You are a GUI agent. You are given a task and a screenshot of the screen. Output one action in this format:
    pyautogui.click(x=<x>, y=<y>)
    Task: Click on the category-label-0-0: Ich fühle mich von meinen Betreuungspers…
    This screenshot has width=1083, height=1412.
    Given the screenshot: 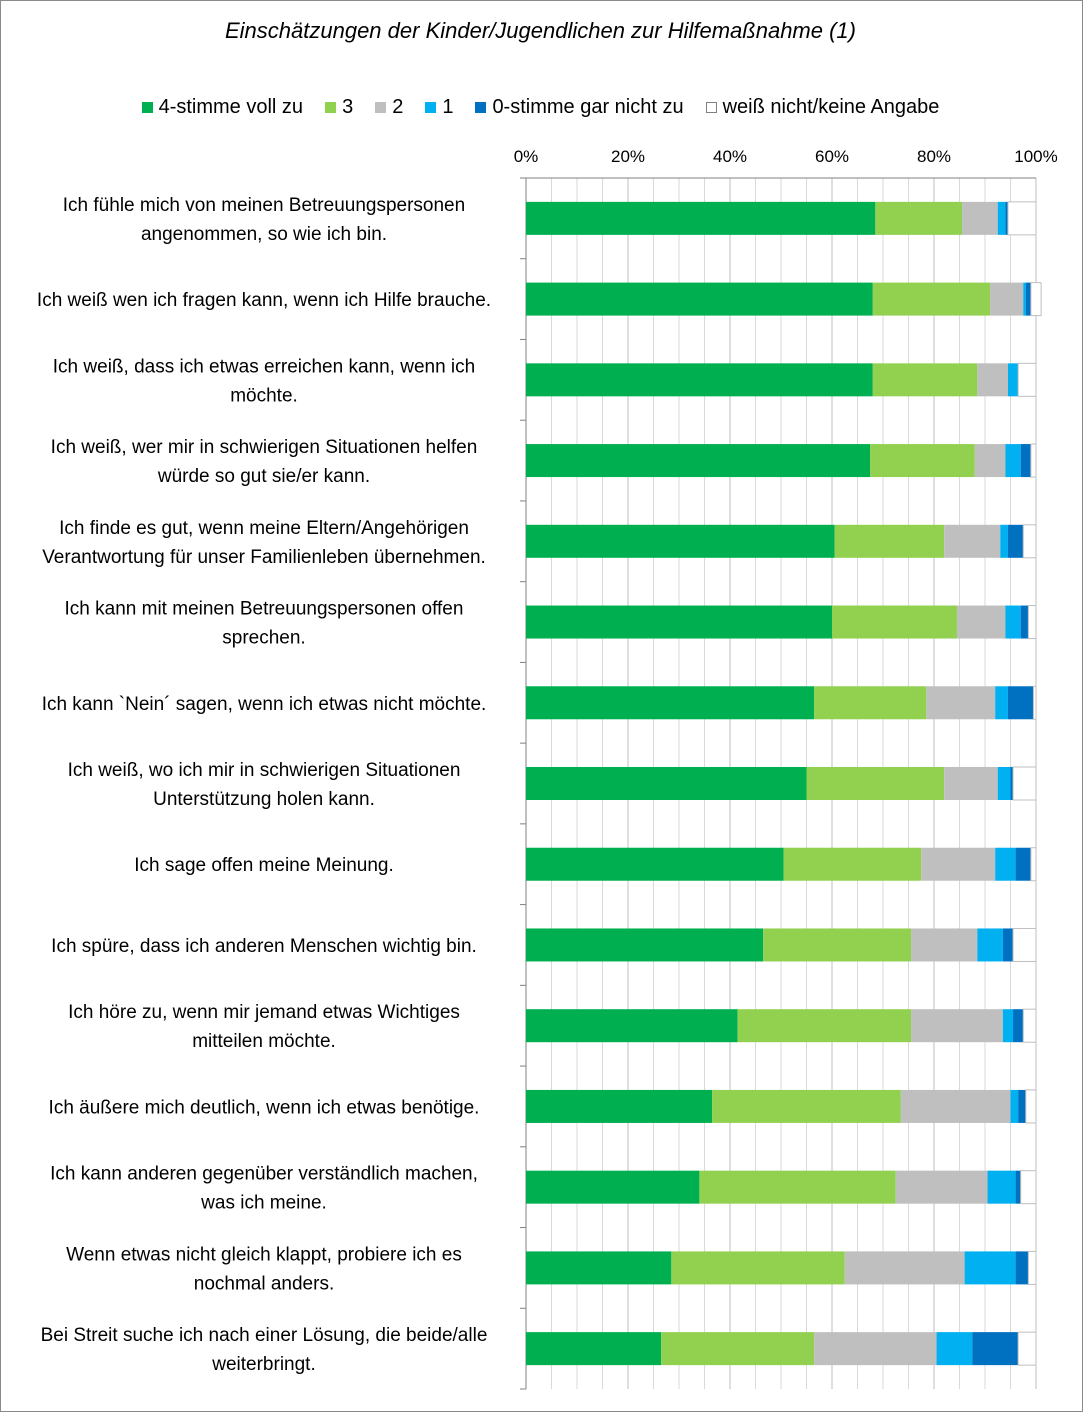 What is the action you would take?
    pyautogui.click(x=264, y=205)
    